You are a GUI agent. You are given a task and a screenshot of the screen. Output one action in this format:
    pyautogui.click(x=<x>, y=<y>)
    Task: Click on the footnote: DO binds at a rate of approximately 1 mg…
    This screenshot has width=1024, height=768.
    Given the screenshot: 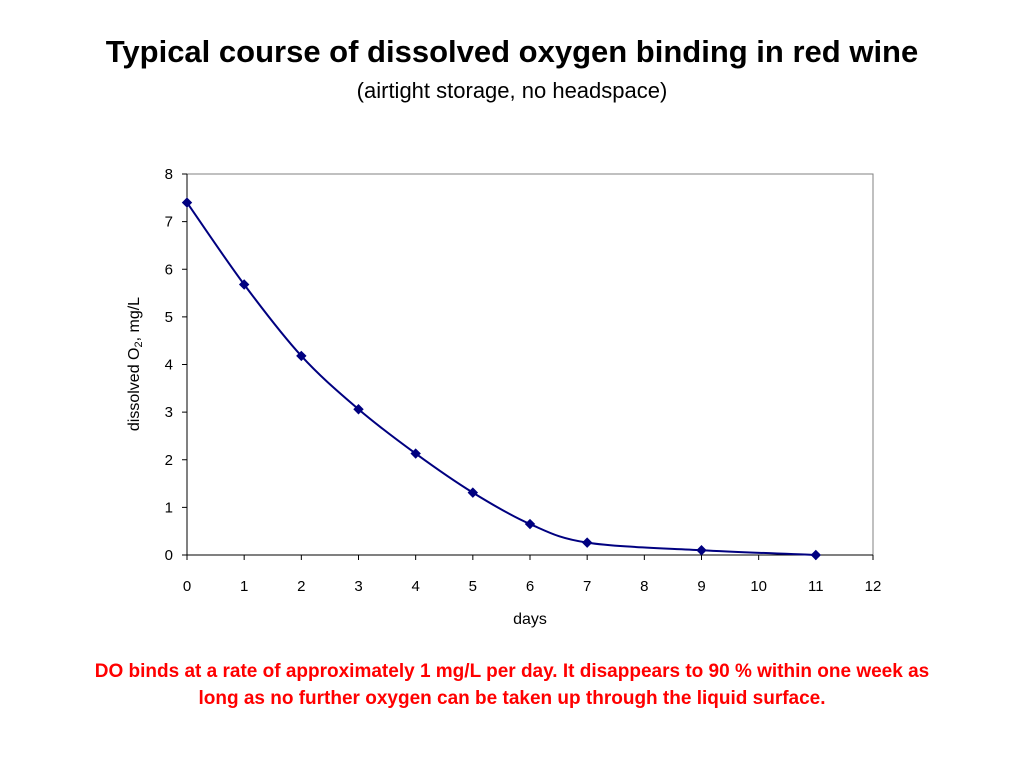 What is the action you would take?
    pyautogui.click(x=512, y=685)
    